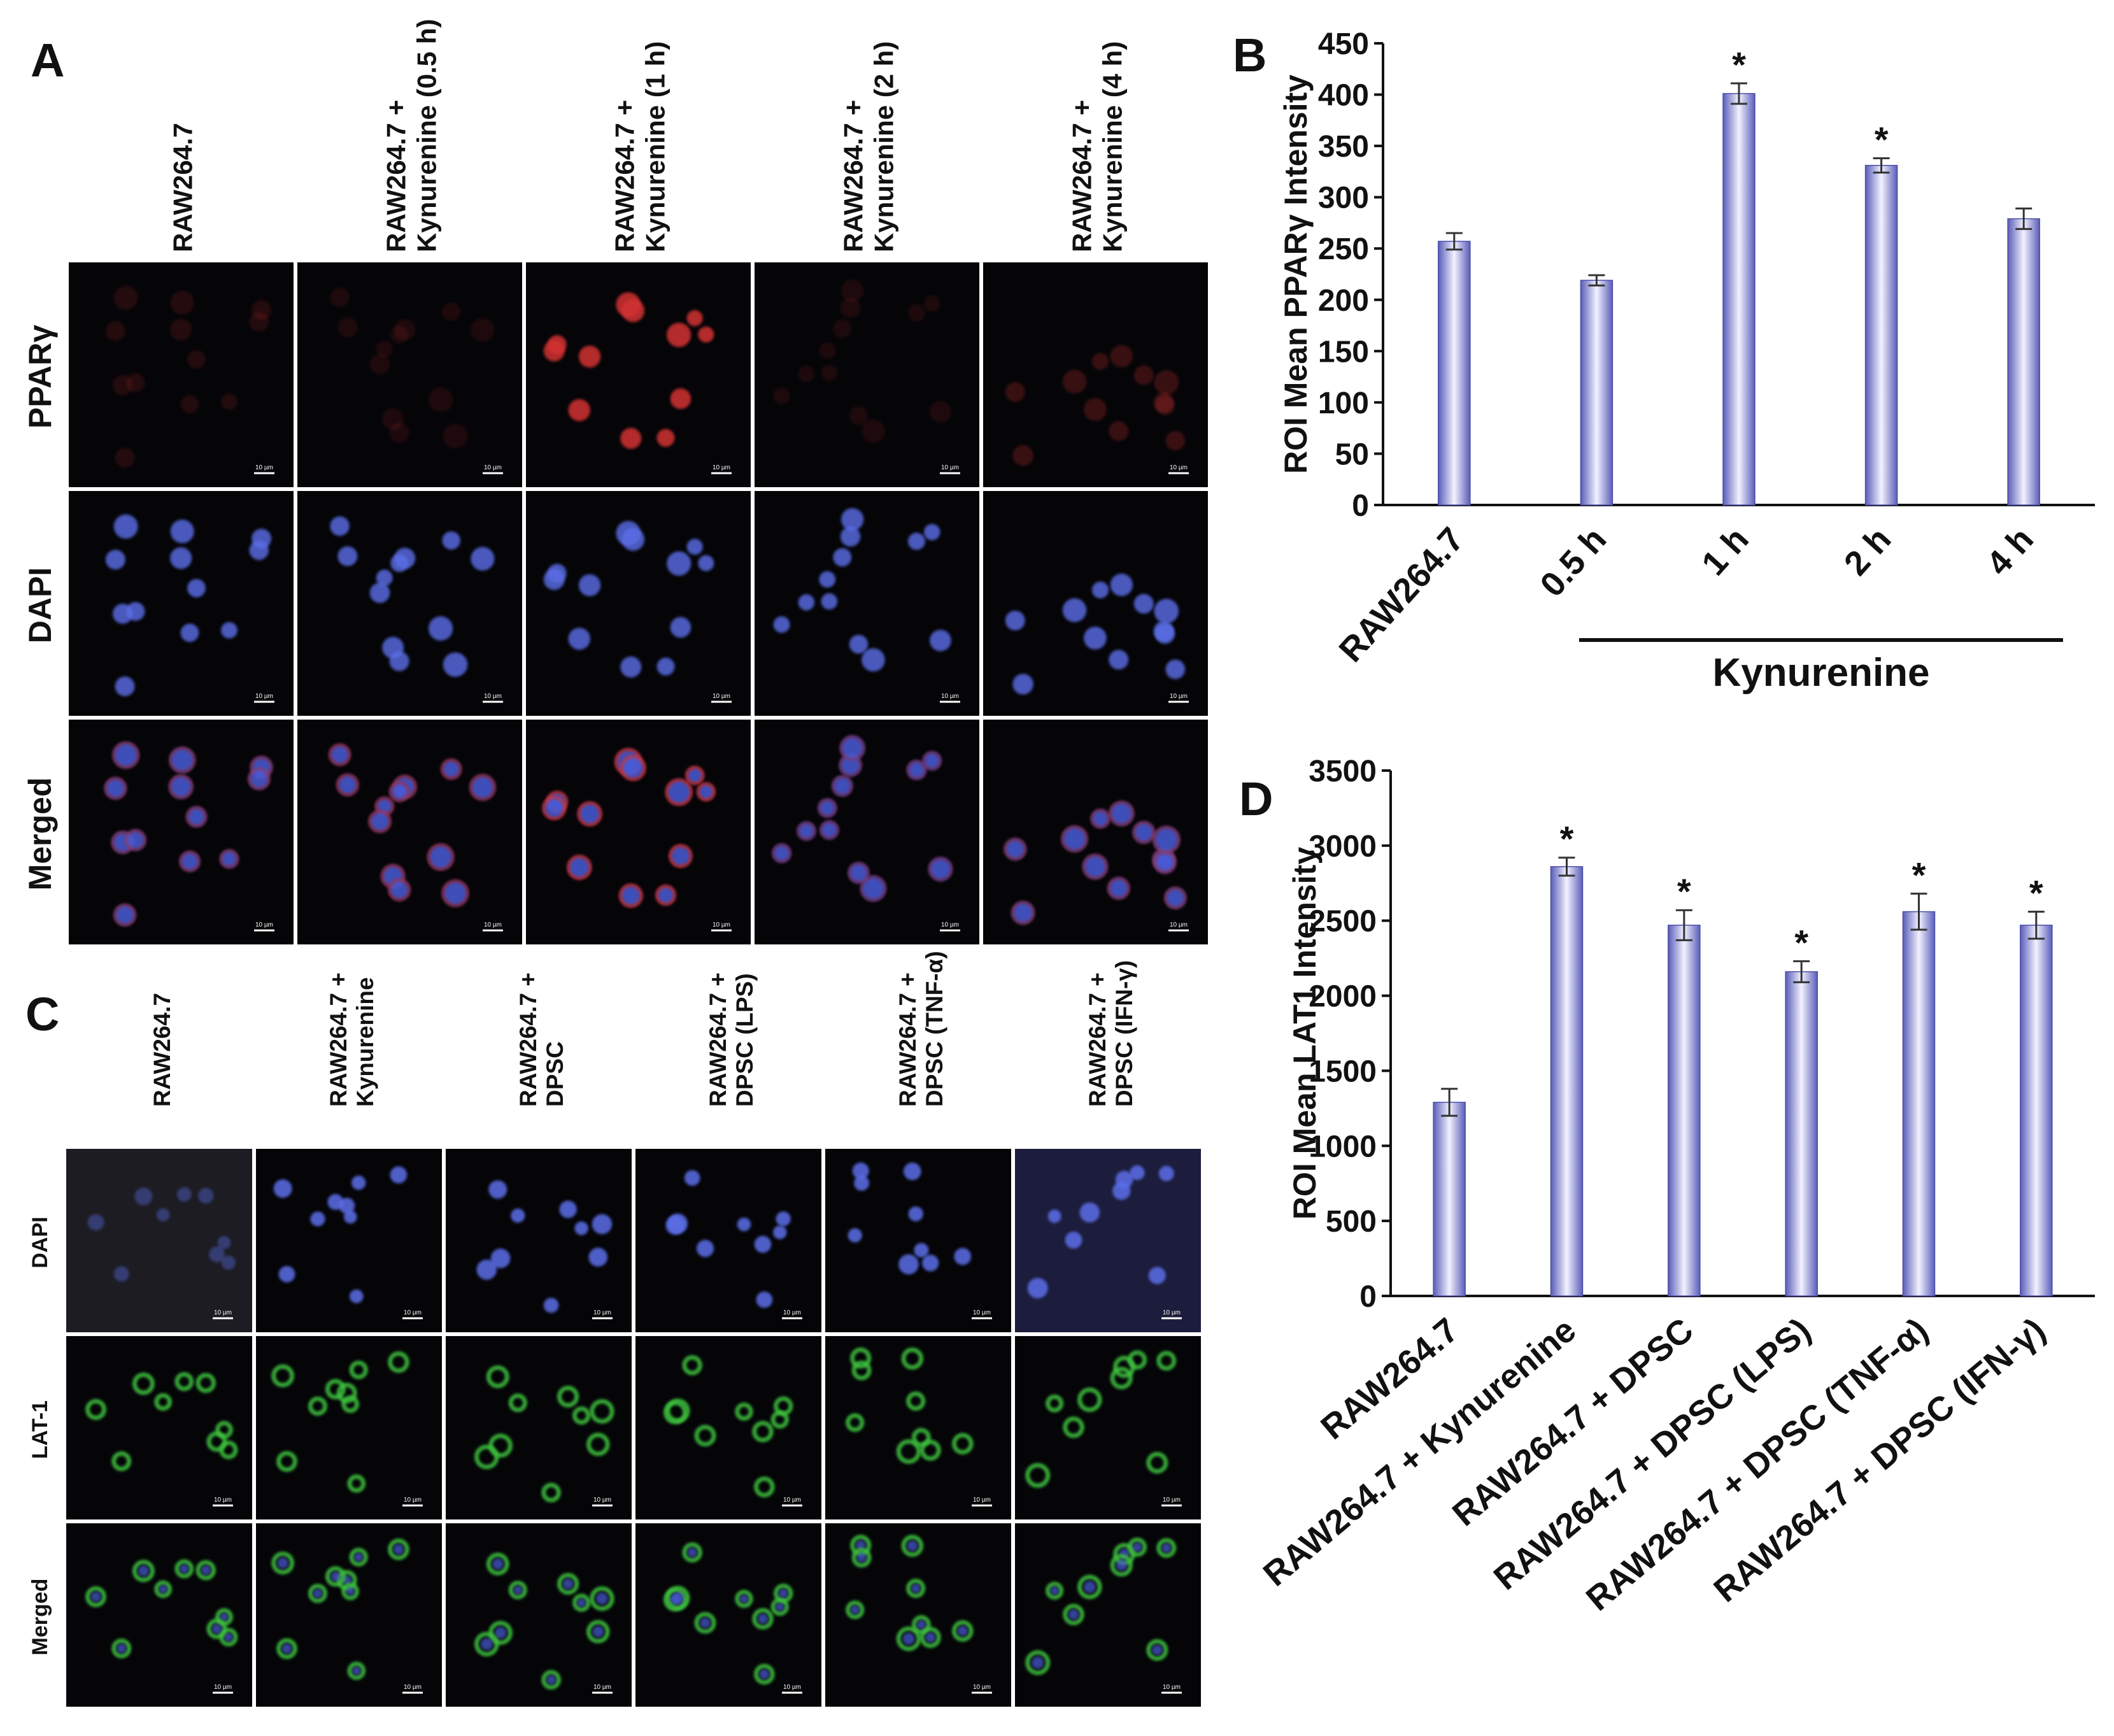 This screenshot has height=1736, width=2114. I want to click on category-label-raw264-7: RAW264.7, so click(1401, 594).